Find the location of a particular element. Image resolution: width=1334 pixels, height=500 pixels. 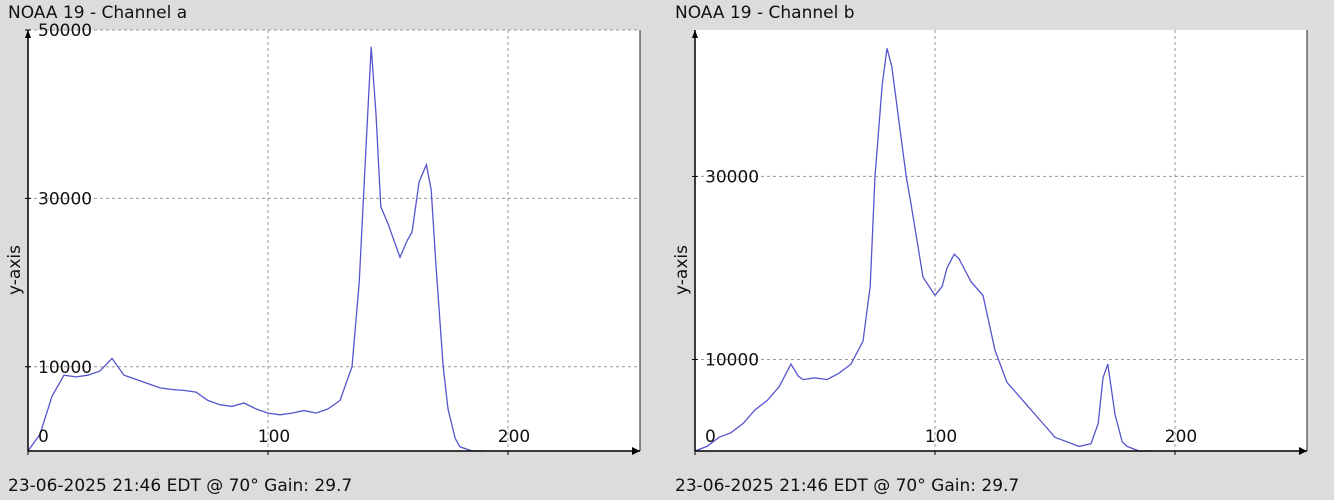

y-tick-label: 50000 is located at coordinates (65, 31).